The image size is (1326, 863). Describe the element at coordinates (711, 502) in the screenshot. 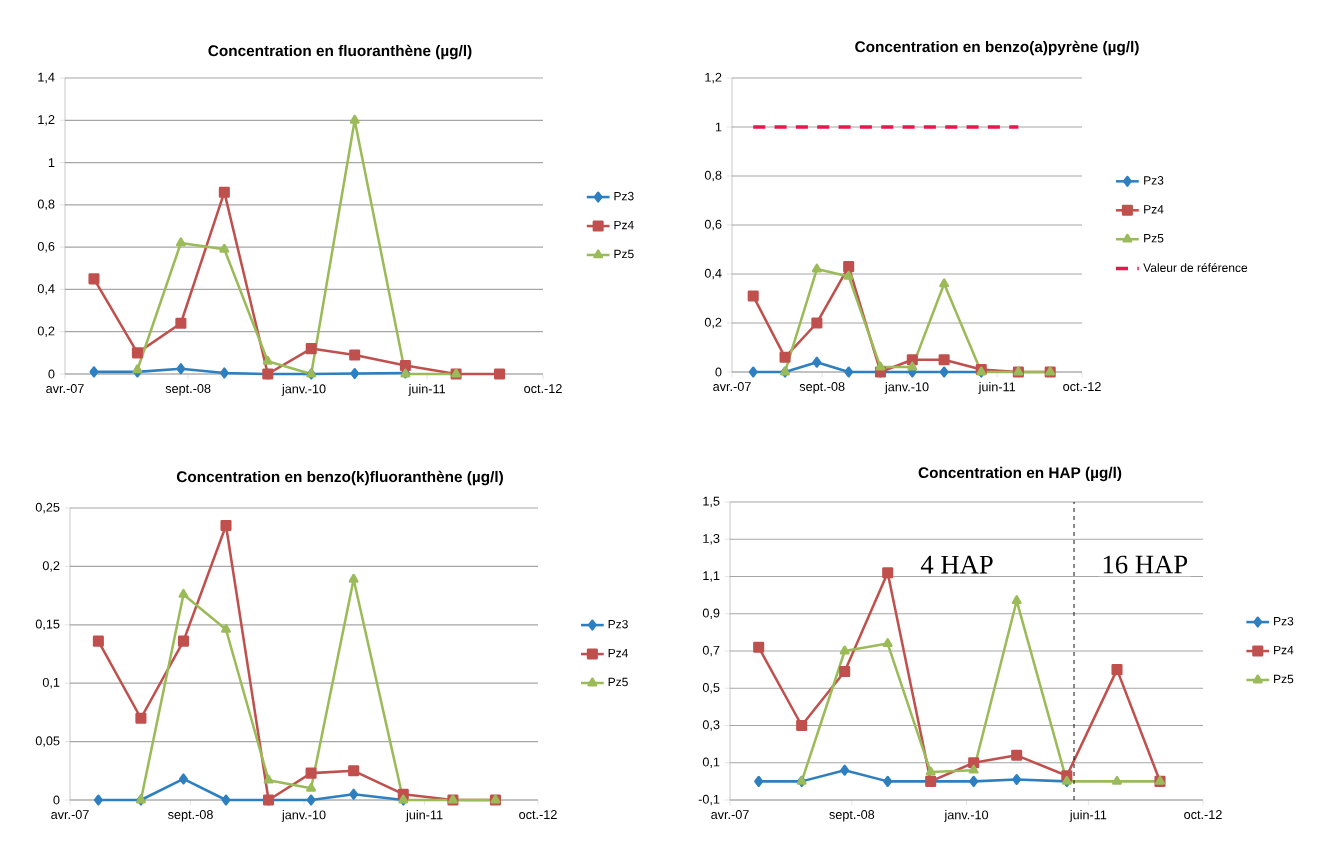

I see `y-tick-label: 1,5` at that location.